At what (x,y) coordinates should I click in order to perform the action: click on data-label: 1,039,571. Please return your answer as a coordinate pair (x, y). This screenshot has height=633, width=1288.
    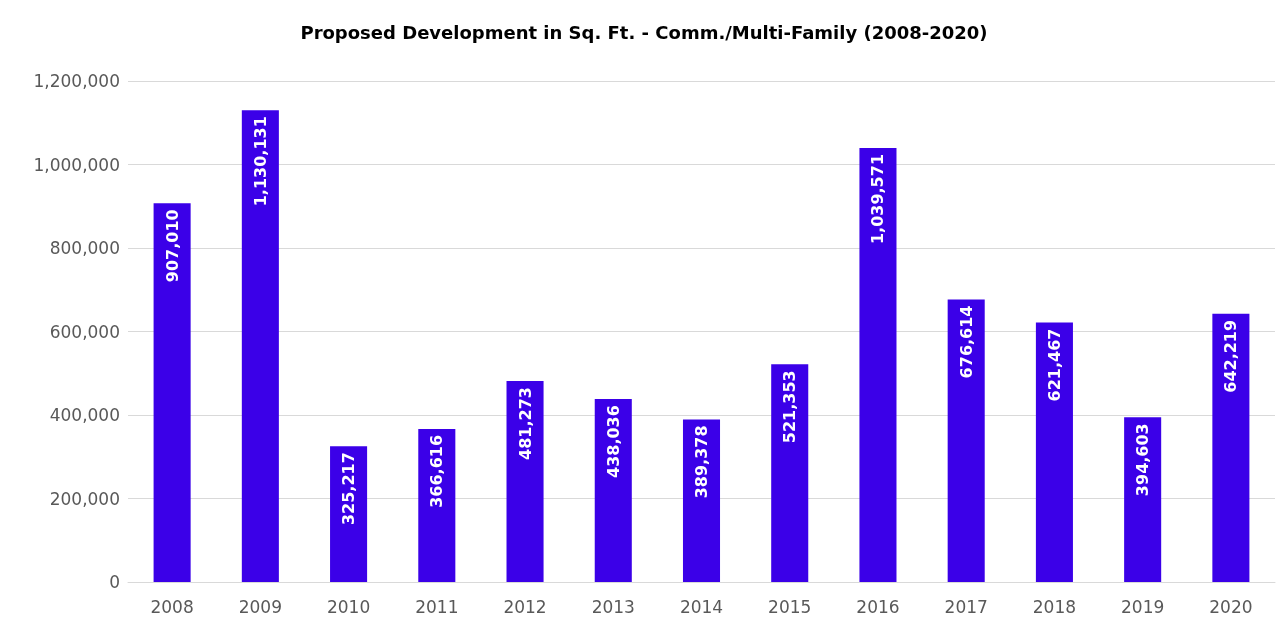
    Looking at the image, I should click on (878, 199).